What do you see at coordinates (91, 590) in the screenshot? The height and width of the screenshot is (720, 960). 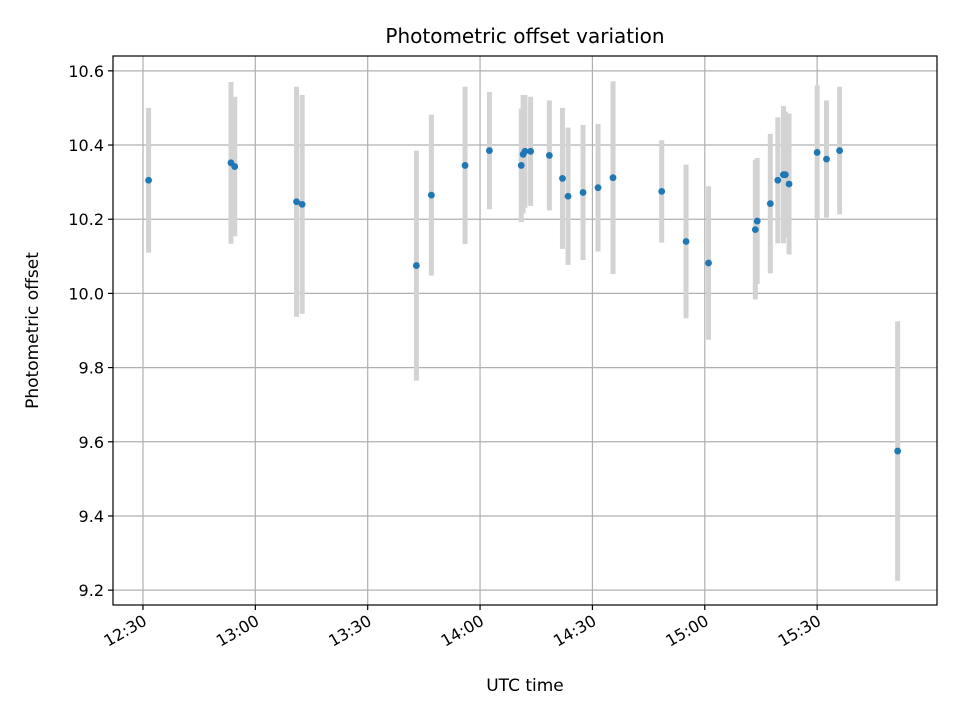 I see `y-tick-label: 9.2` at bounding box center [91, 590].